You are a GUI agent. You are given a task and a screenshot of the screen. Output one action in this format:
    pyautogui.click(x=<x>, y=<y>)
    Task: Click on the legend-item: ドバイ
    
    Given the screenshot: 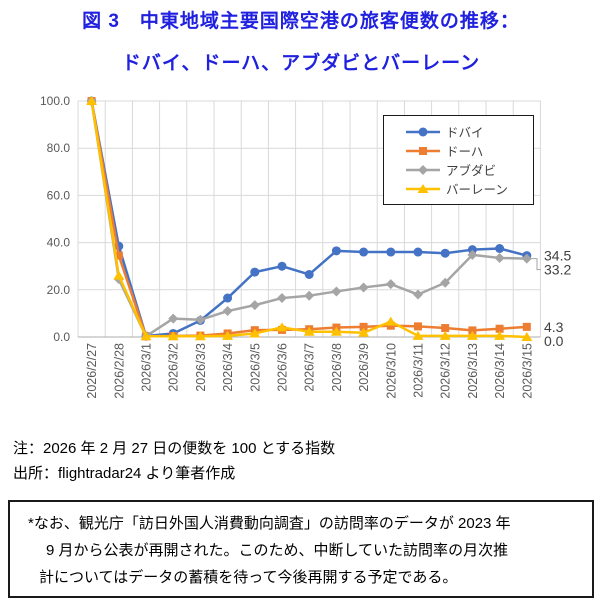 What is the action you would take?
    pyautogui.click(x=467, y=131)
    